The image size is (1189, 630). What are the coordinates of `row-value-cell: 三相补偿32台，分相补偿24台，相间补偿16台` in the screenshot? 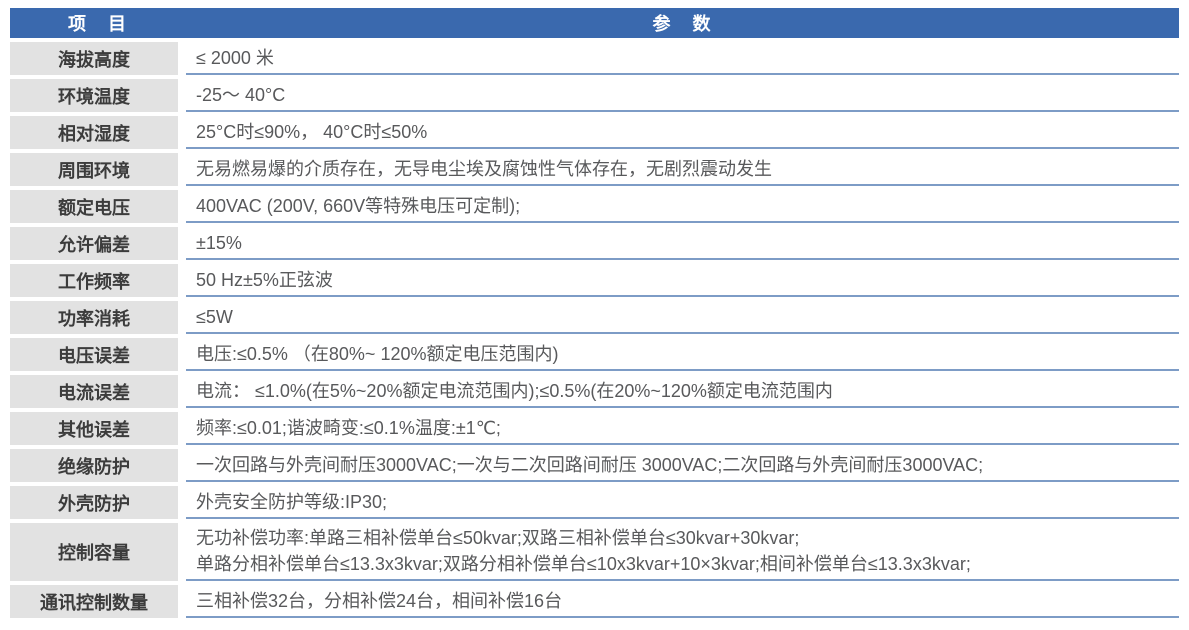 It's located at (682, 601).